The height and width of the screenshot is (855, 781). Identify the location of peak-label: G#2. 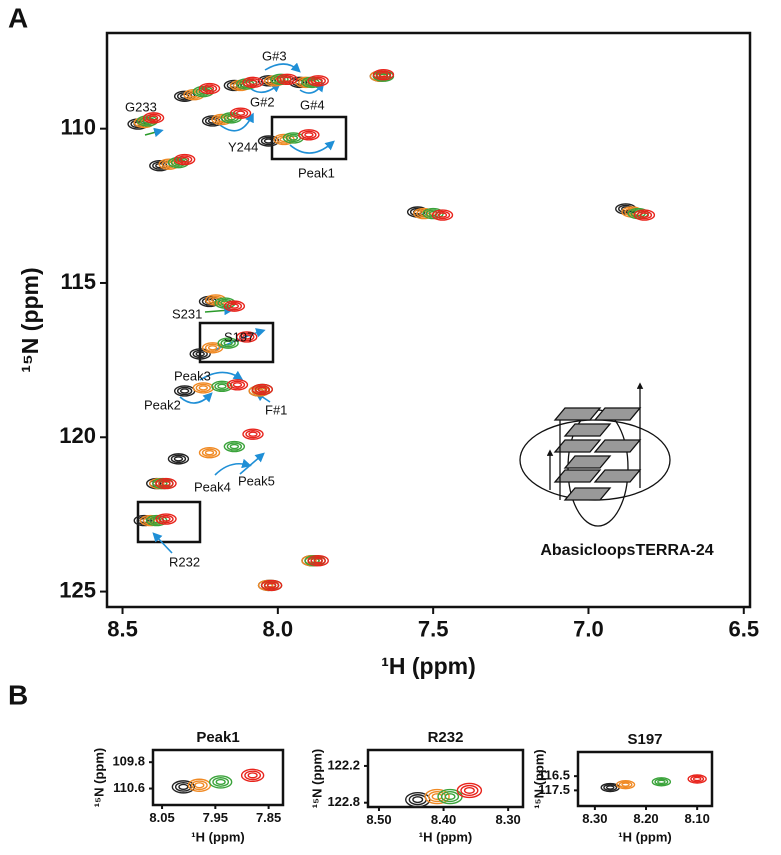
(262, 101).